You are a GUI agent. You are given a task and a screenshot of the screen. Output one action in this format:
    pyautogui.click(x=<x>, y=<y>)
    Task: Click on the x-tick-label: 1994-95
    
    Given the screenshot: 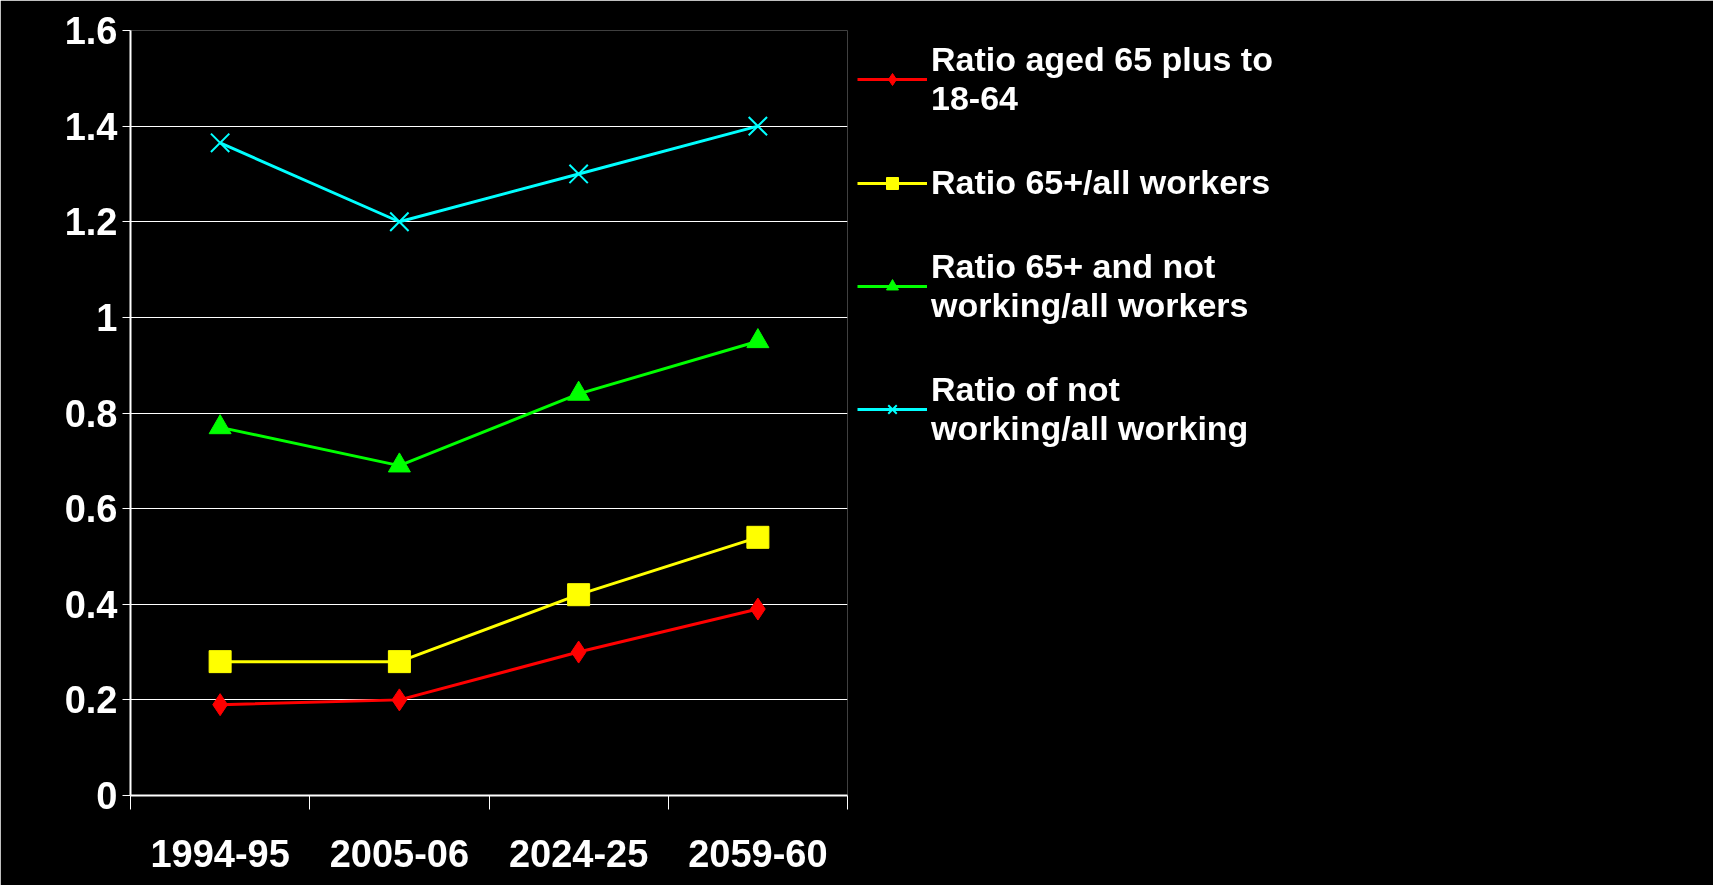 What is the action you would take?
    pyautogui.click(x=220, y=853)
    